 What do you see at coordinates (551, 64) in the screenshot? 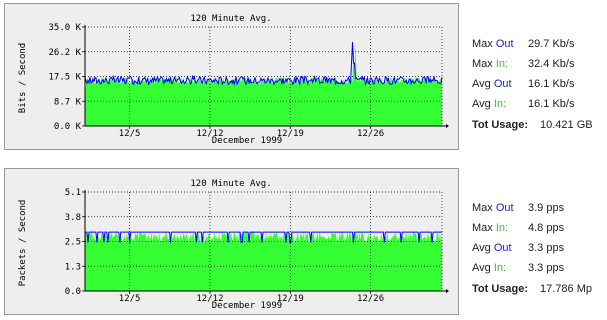
I see `stat-value: 32.4 Kb/s` at bounding box center [551, 64].